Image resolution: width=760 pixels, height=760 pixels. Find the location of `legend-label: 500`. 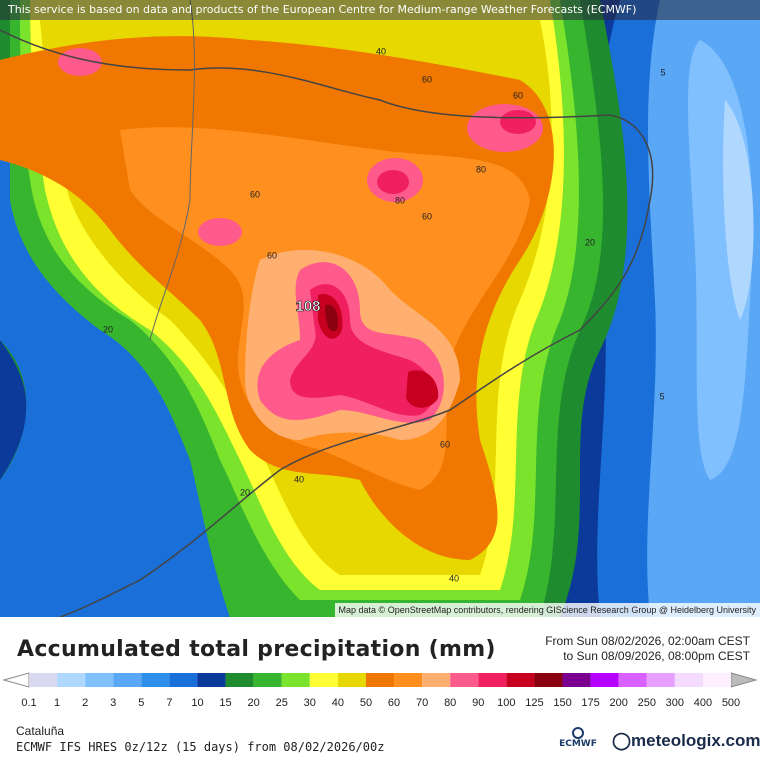

legend-label: 500 is located at coordinates (731, 703).